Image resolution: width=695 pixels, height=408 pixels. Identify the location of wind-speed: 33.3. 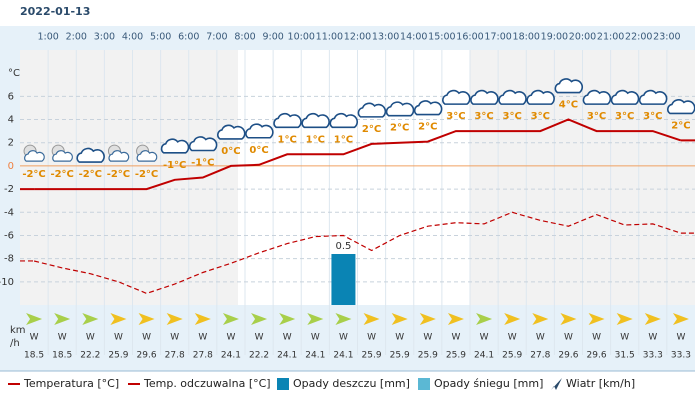
(681, 356).